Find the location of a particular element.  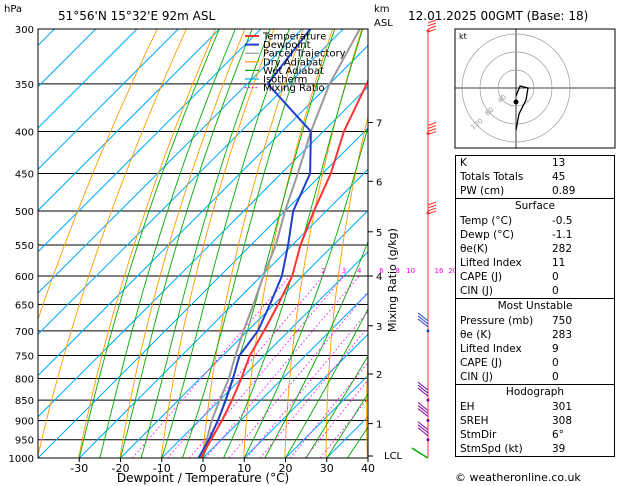

x-tick-label: 20 is located at coordinates (286, 468).